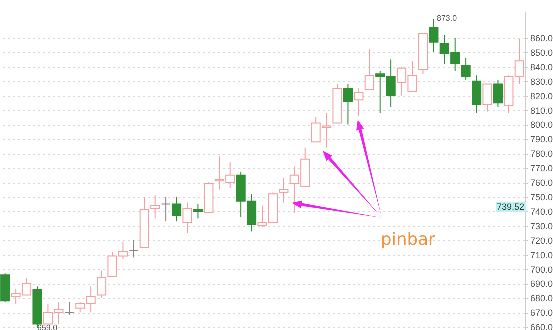  Describe the element at coordinates (541, 211) in the screenshot. I see `y-tick-label: 740.0` at that location.